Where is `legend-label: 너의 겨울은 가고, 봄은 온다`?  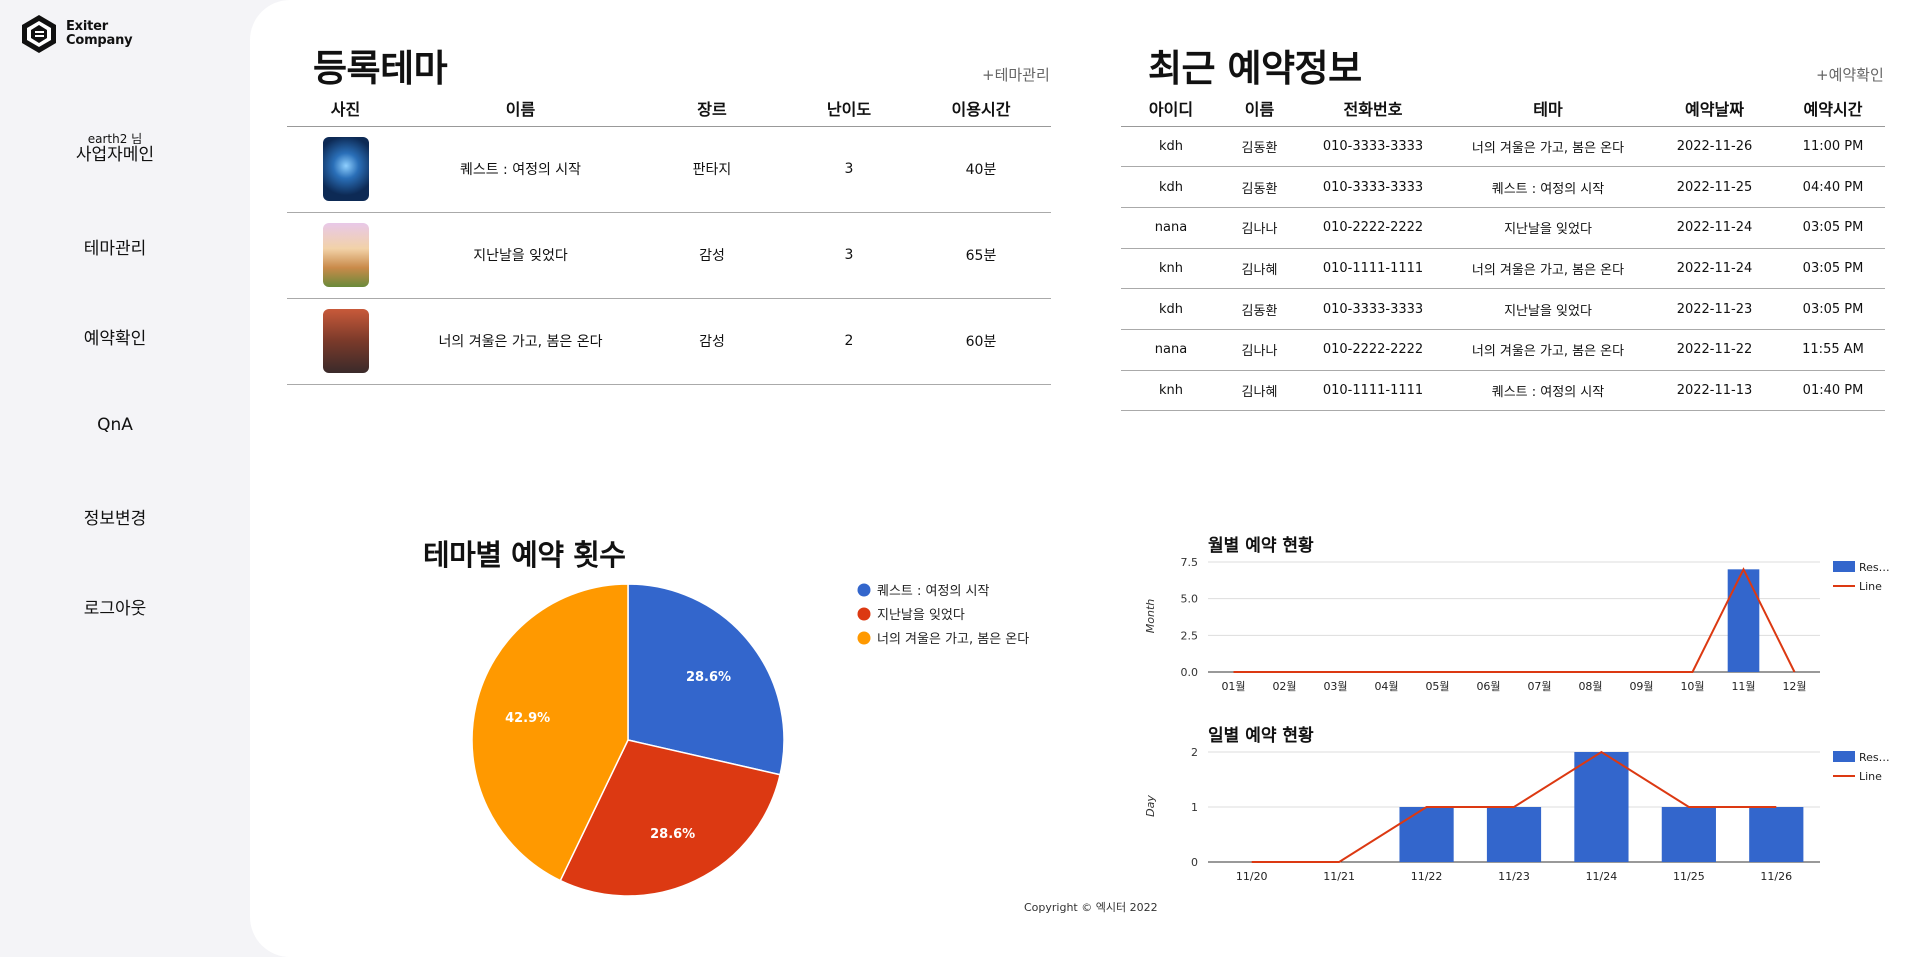
legend-label: 너의 겨울은 가고, 봄은 온다 is located at coordinates (953, 639).